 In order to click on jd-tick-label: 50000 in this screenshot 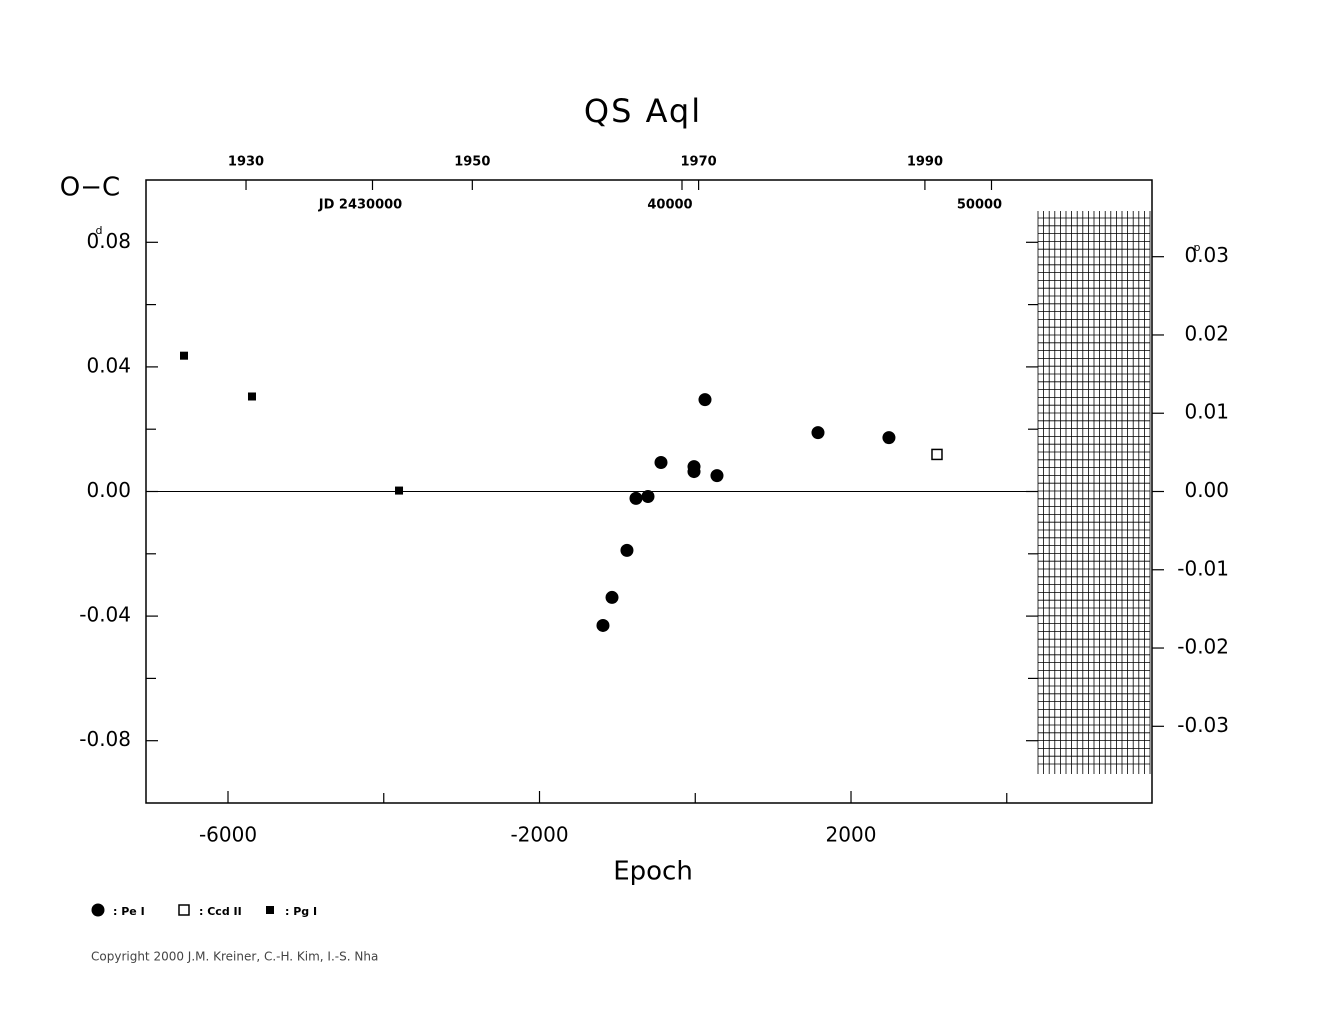, I will do `click(979, 205)`.